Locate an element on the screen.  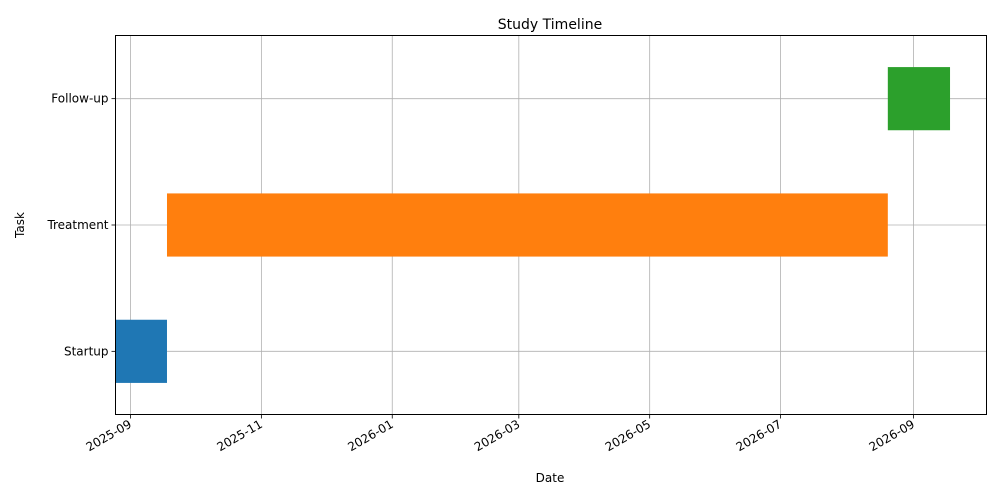
y-tick-label: Treatment is located at coordinates (77, 225).